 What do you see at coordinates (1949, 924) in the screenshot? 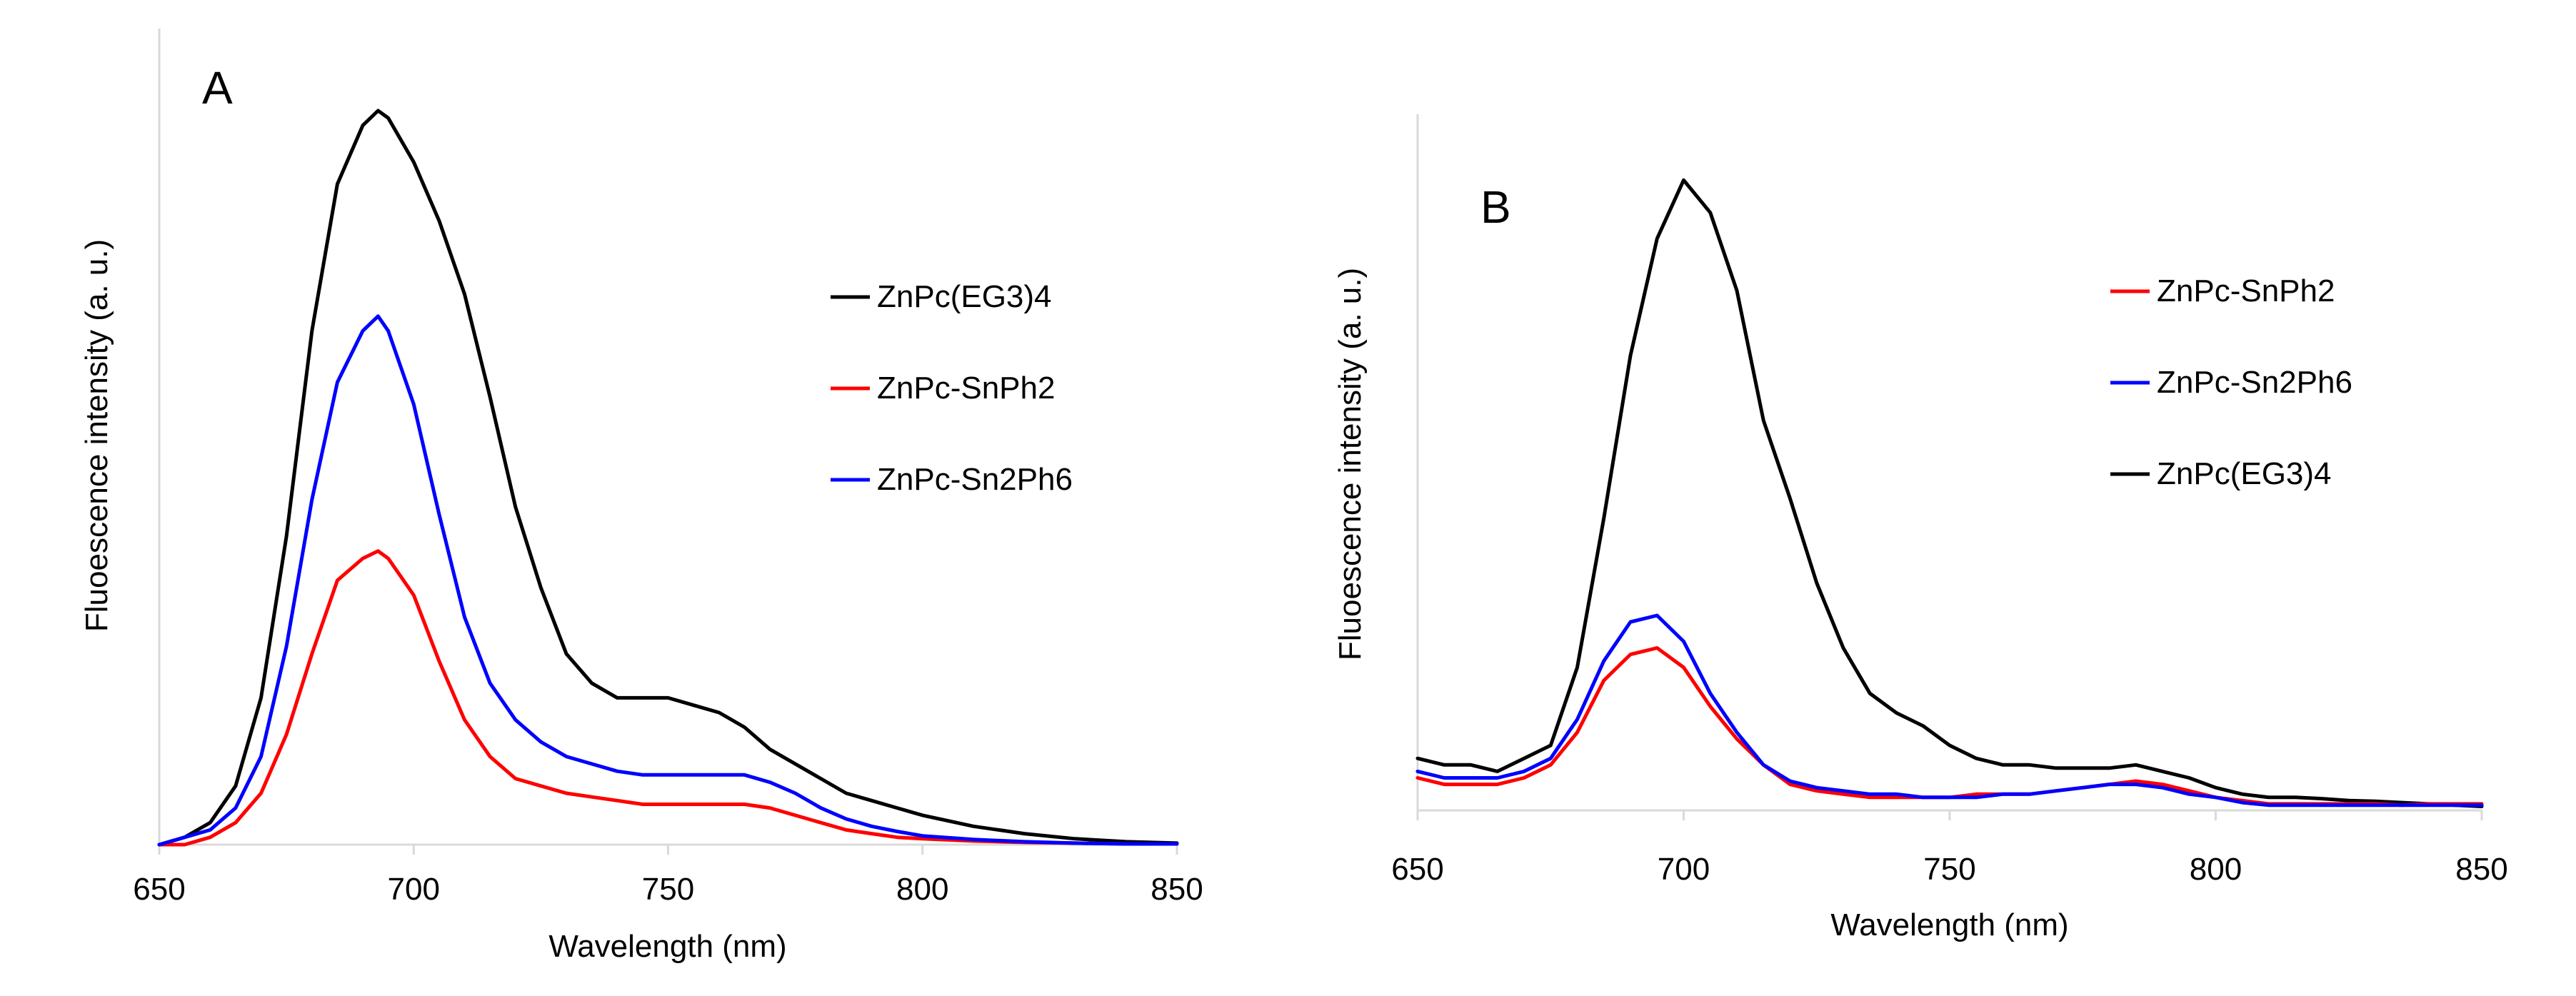
I see `x-axis-title-b: Wavelength (nm)` at bounding box center [1949, 924].